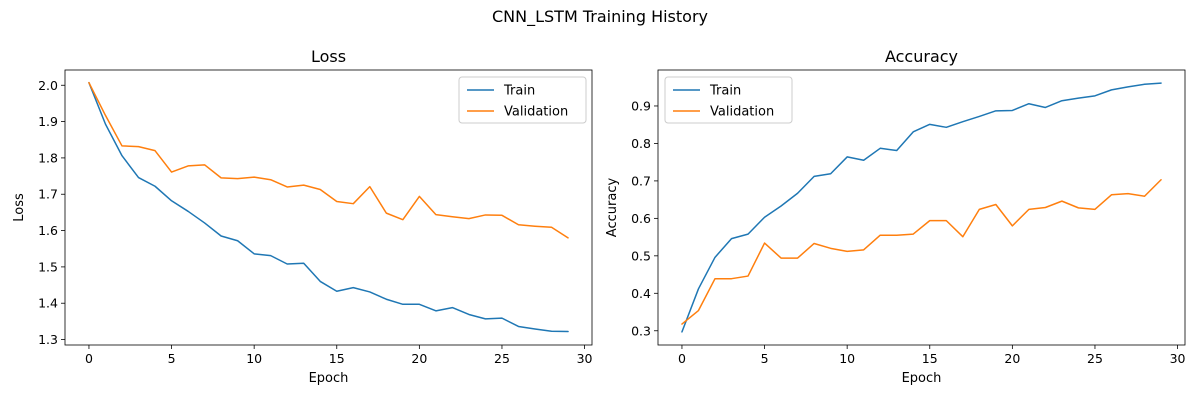 The image size is (1200, 400). Describe the element at coordinates (742, 112) in the screenshot. I see `accuracy-legend-validation-label: Validation` at that location.